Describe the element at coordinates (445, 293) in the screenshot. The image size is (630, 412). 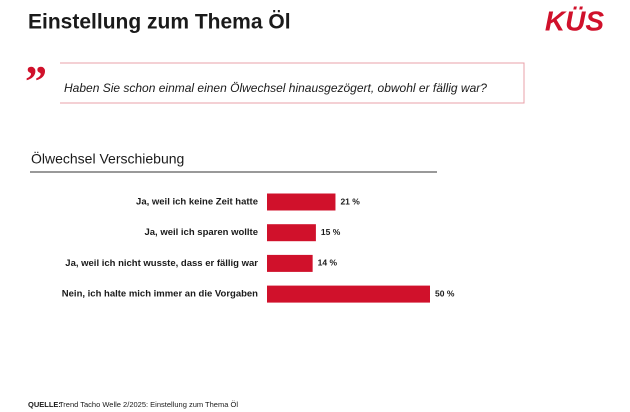
I see `value-label: 50 %` at that location.